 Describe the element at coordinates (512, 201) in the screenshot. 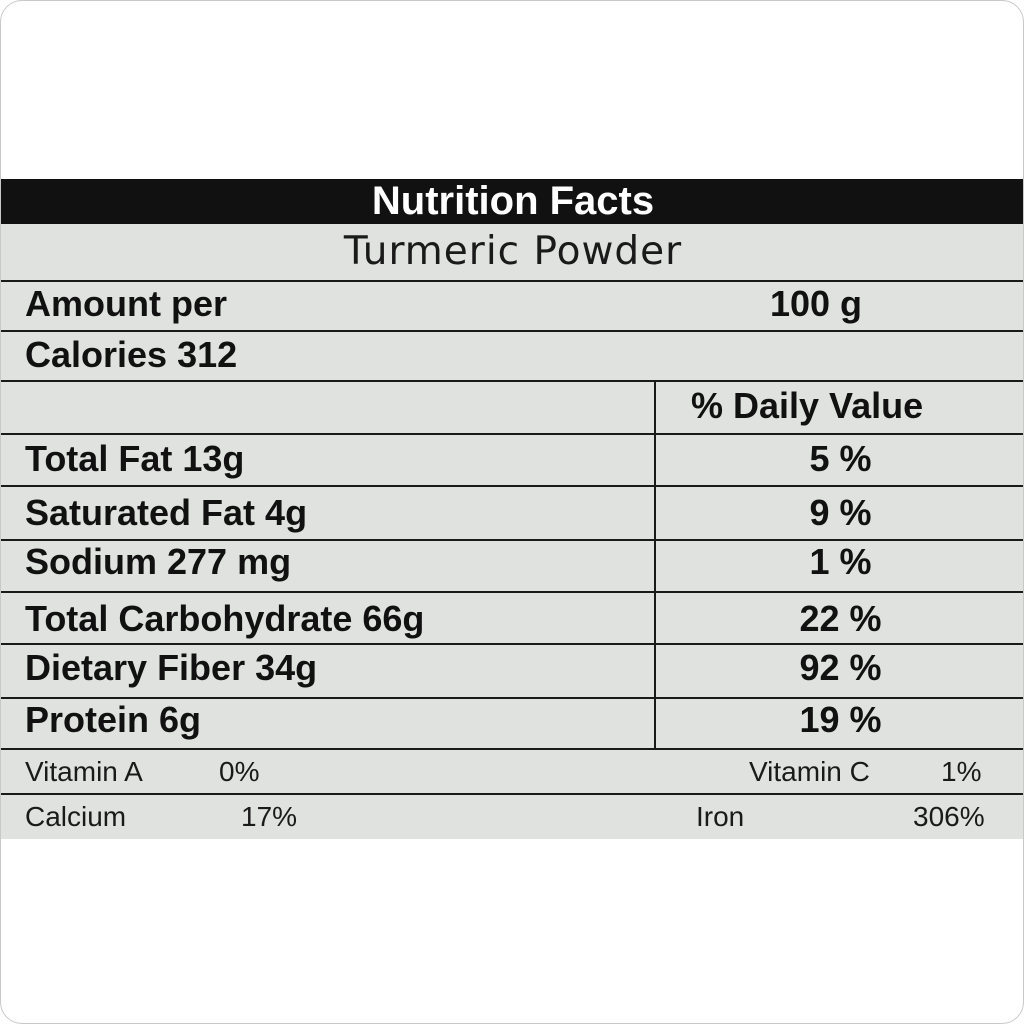

I see `label-title: Nutrition Facts` at that location.